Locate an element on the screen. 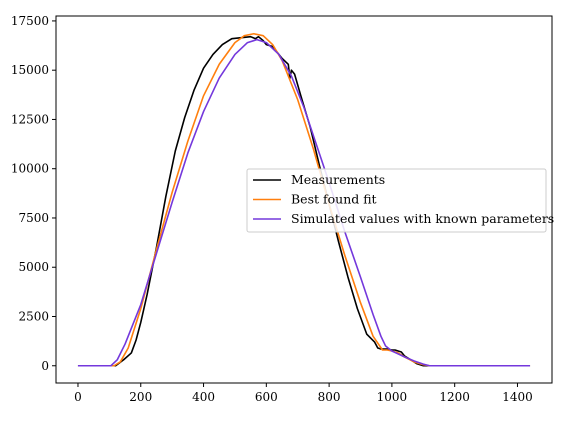 The height and width of the screenshot is (428, 567). x-tick-label-4: 800 is located at coordinates (329, 397).